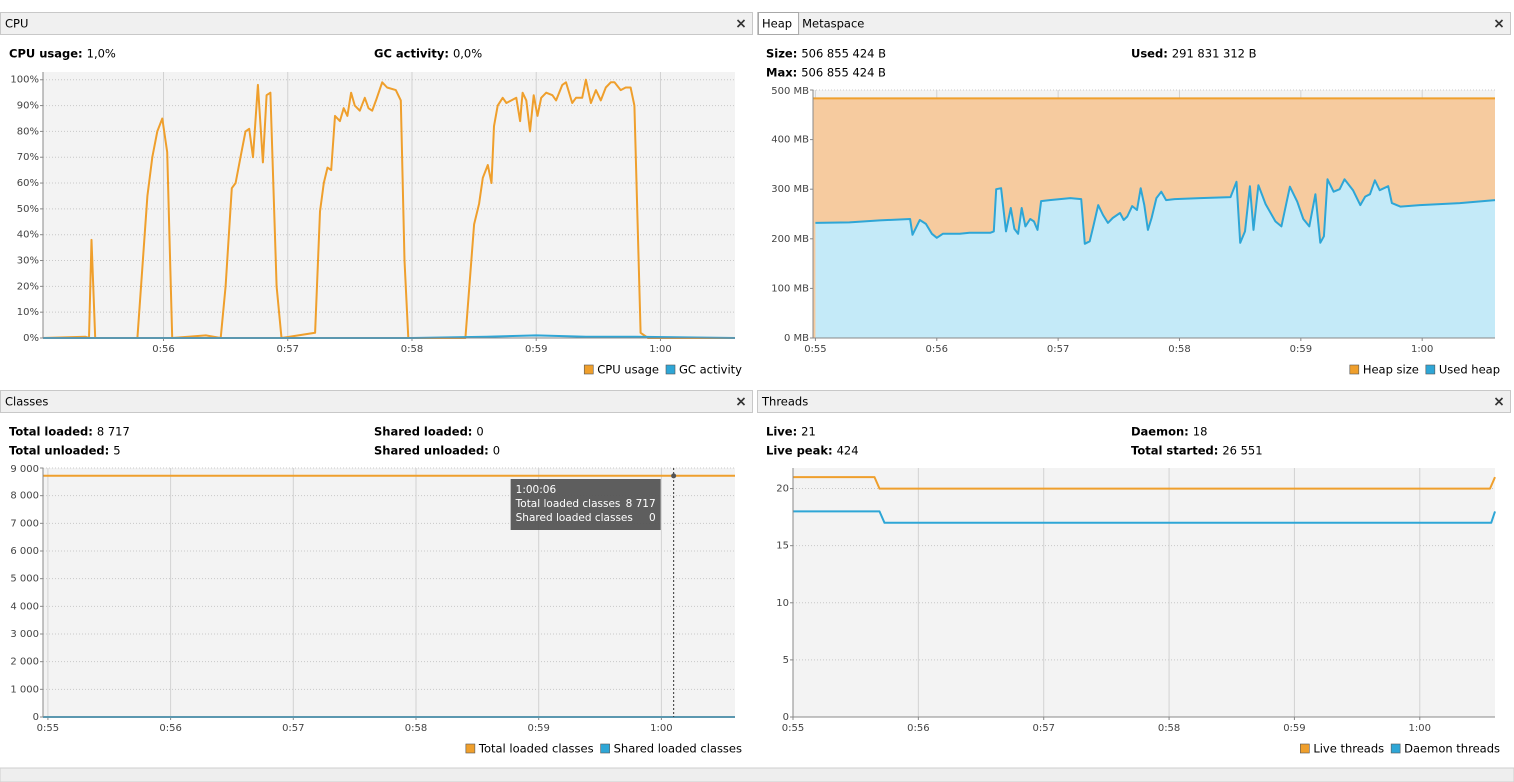 The width and height of the screenshot is (1514, 782). What do you see at coordinates (411, 54) in the screenshot?
I see `stat-label: GC activity:` at bounding box center [411, 54].